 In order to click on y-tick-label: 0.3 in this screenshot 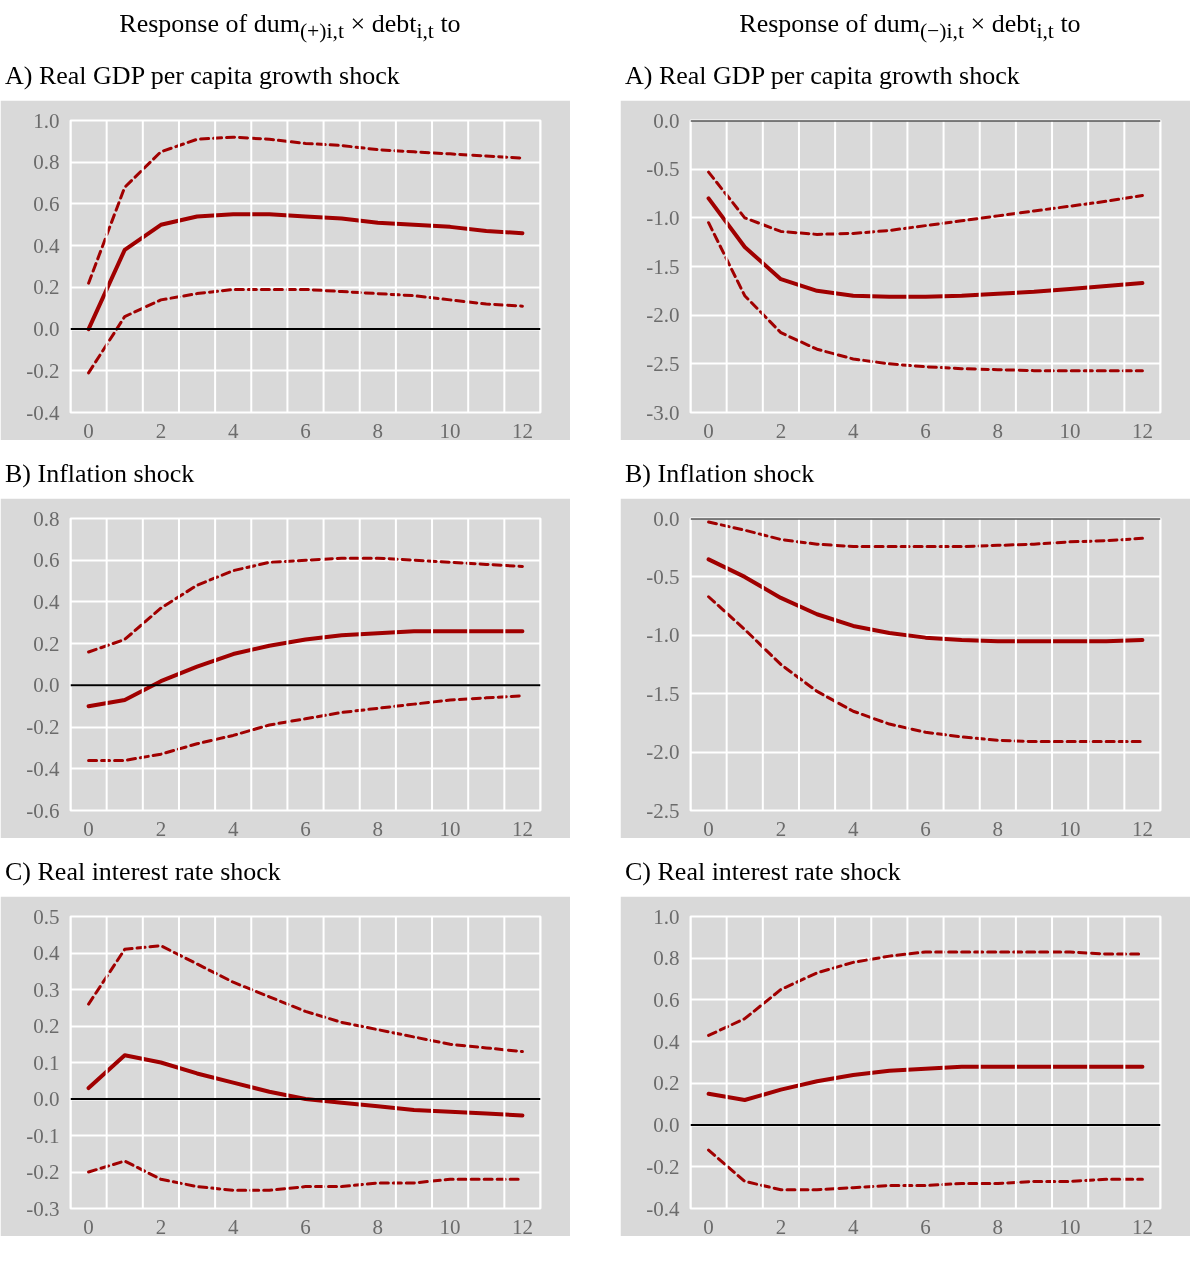, I will do `click(46, 989)`.